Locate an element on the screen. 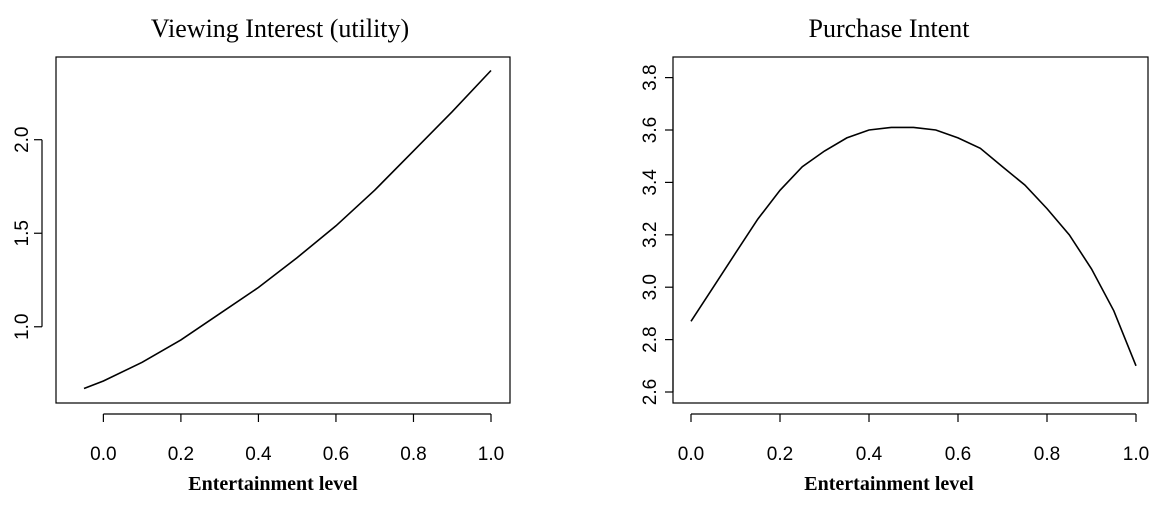 The height and width of the screenshot is (506, 1159). y-tick-label: 2.0 is located at coordinates (22, 140).